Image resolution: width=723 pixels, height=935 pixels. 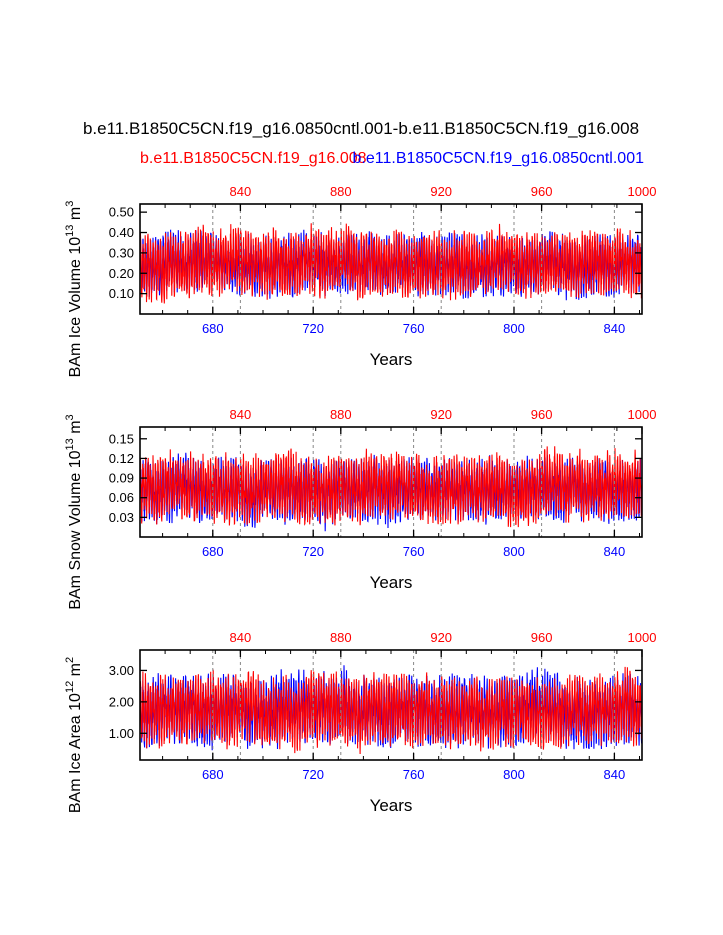 I want to click on y-label-main: BAm Ice Area 10, so click(x=75, y=753).